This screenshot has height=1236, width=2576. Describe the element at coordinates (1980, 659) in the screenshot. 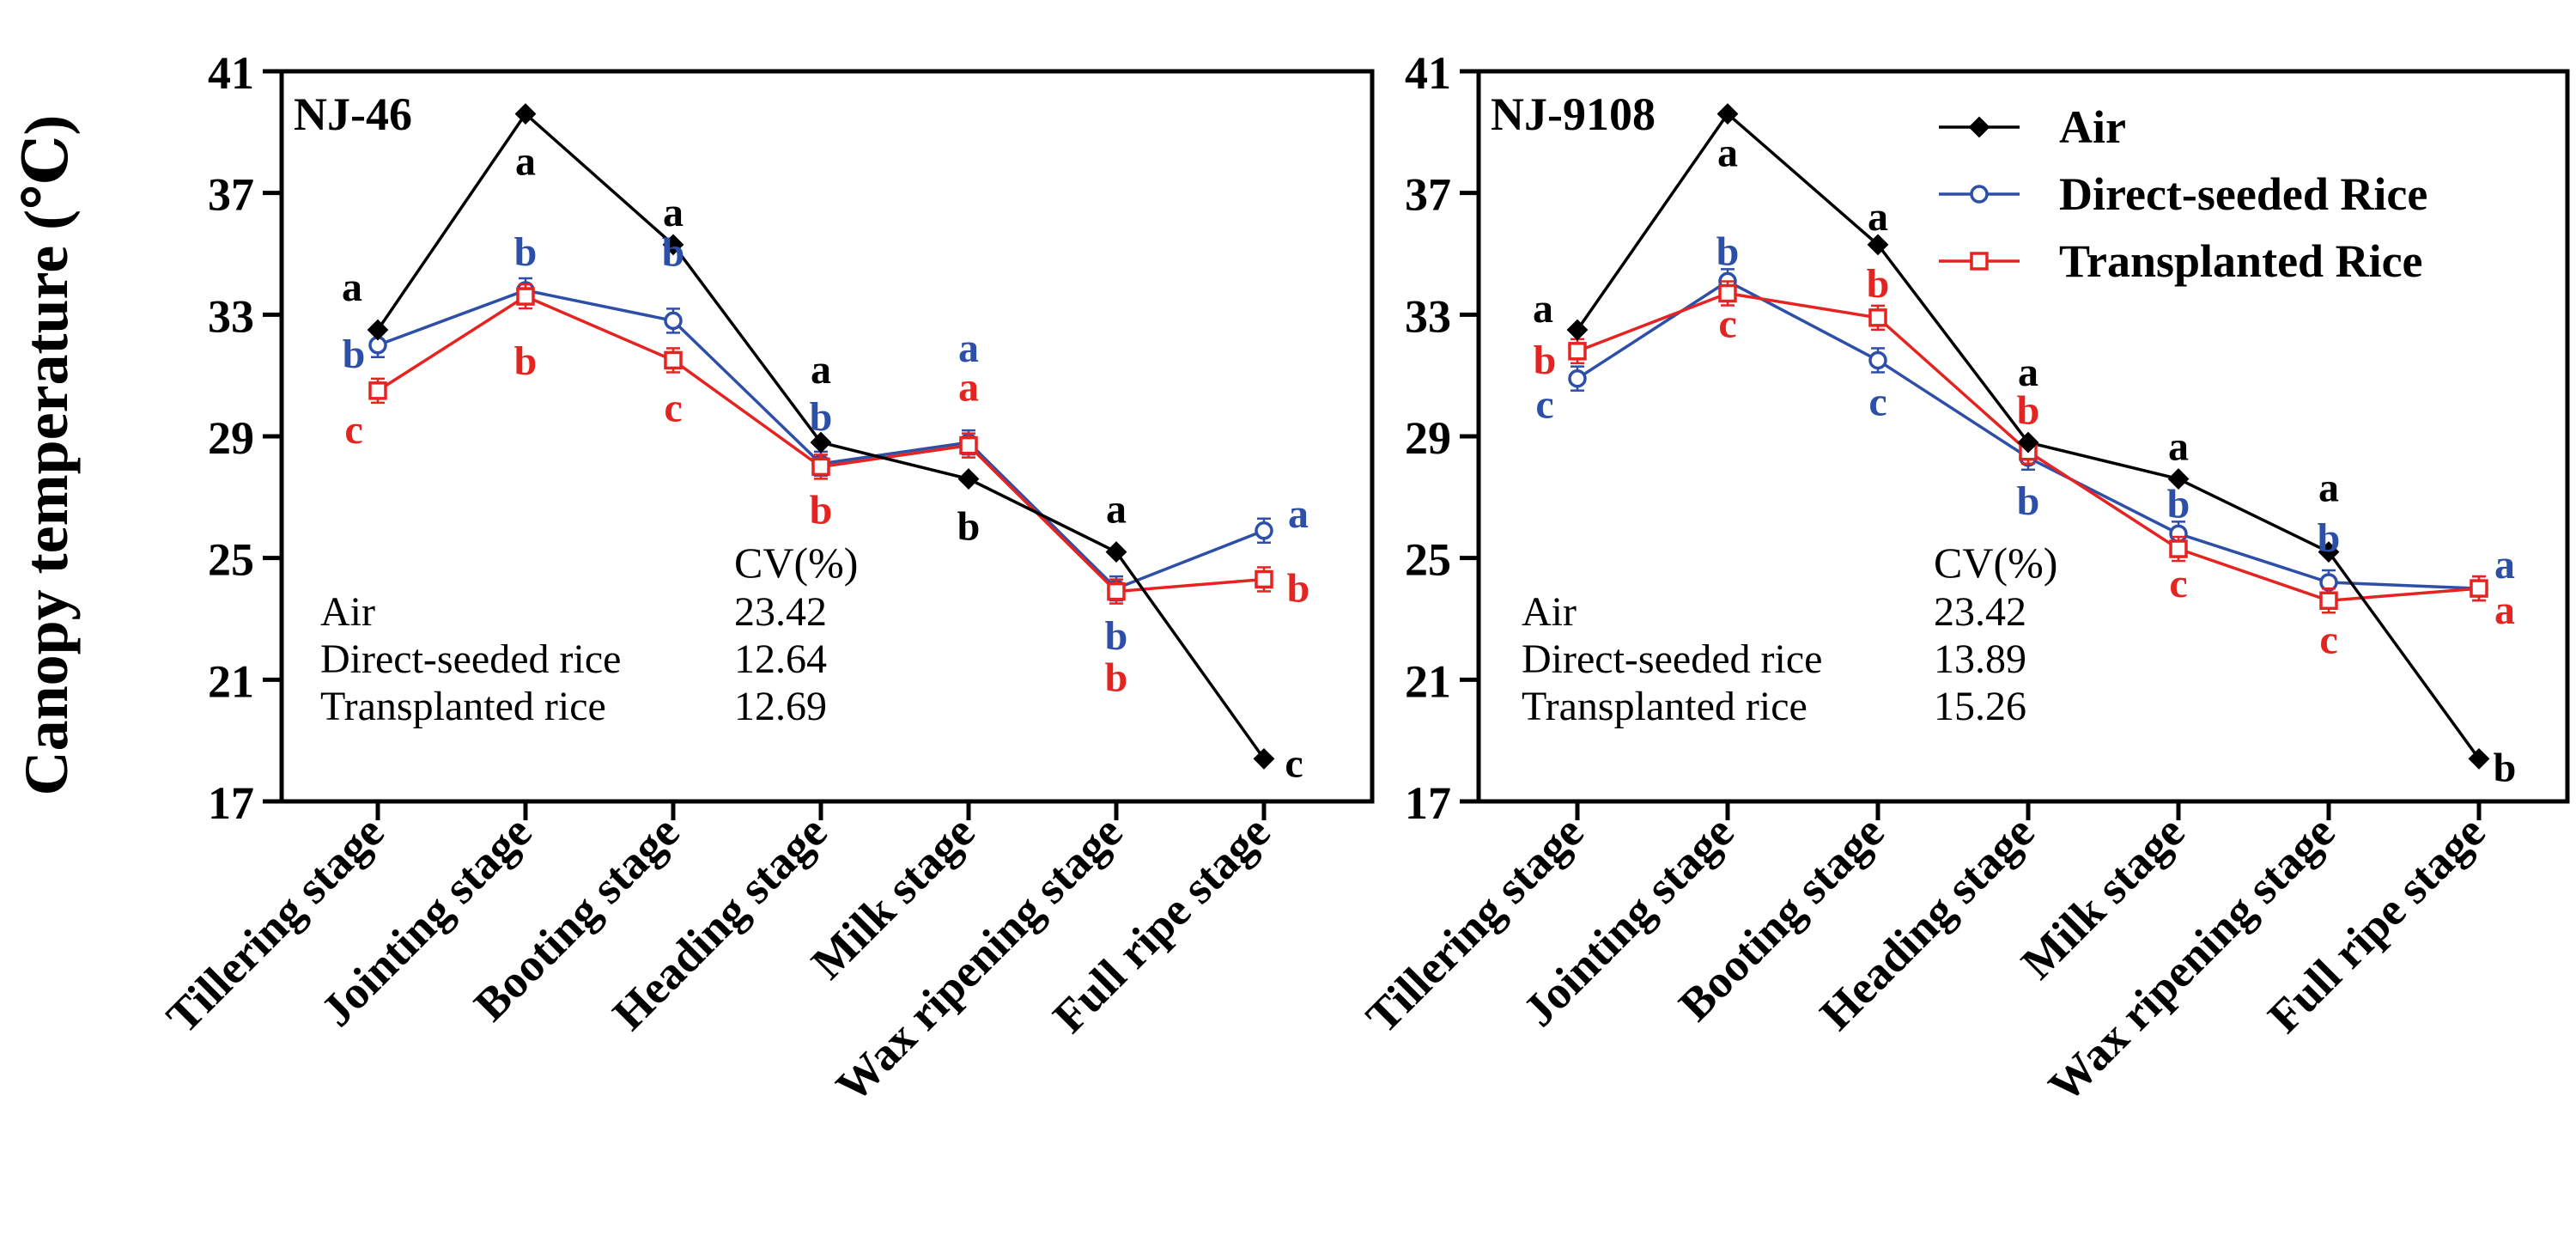

I see `cv-table-value: 13.89` at that location.